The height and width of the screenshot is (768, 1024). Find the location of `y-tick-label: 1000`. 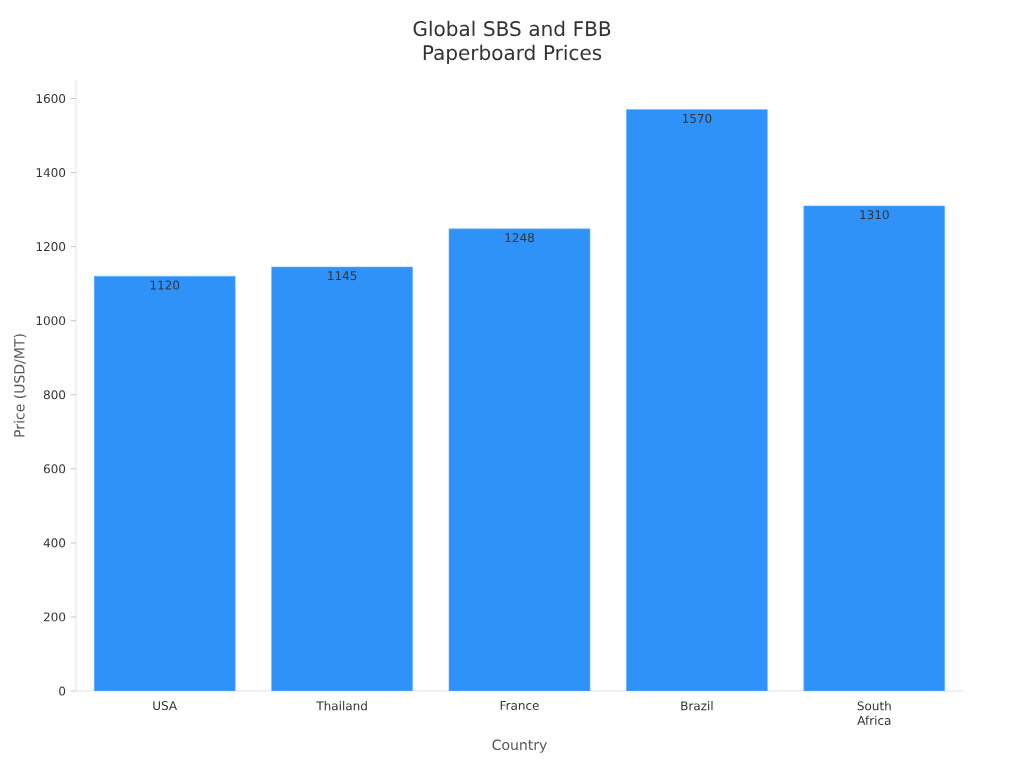

y-tick-label: 1000 is located at coordinates (51, 321).